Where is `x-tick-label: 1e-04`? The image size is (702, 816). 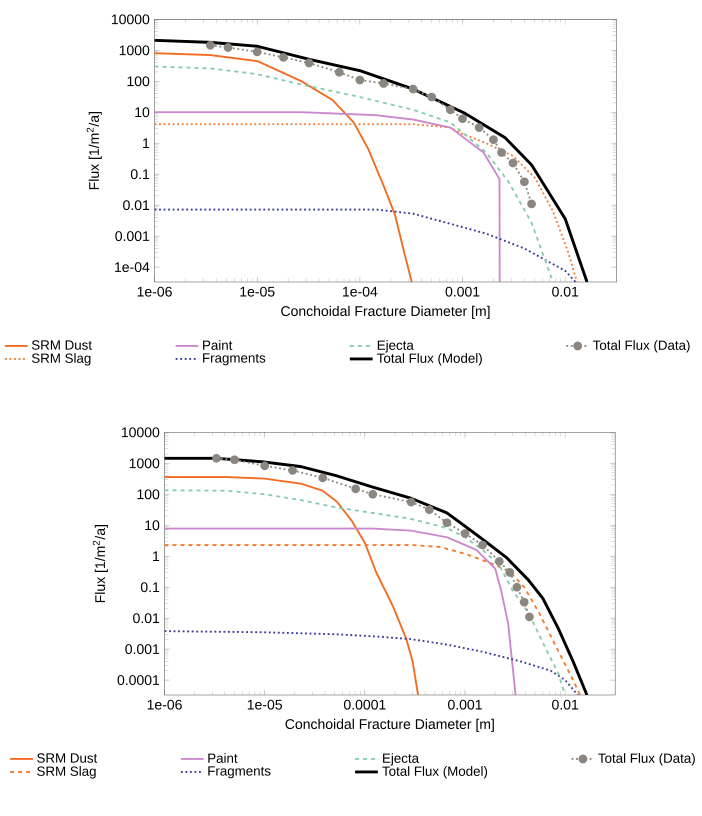 x-tick-label: 1e-04 is located at coordinates (360, 291).